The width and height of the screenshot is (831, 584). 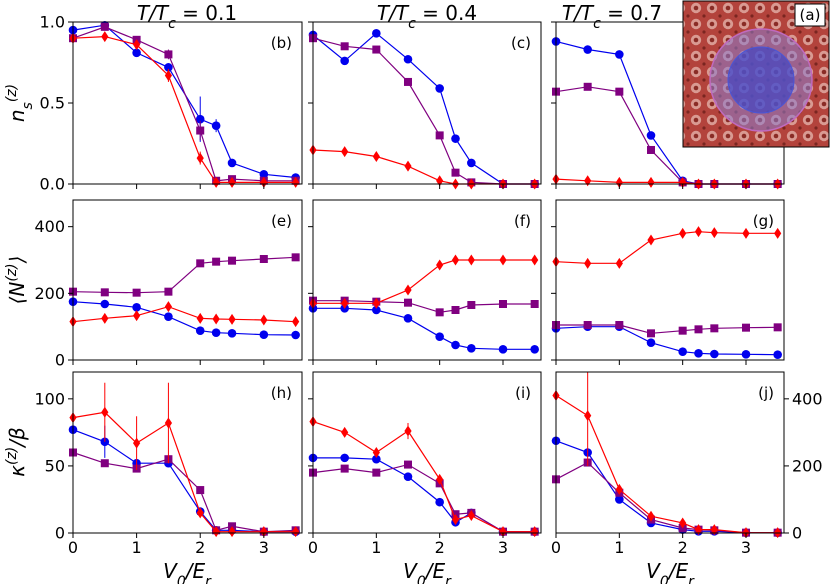 What do you see at coordinates (761, 80) in the screenshot?
I see `inner-core-region` at bounding box center [761, 80].